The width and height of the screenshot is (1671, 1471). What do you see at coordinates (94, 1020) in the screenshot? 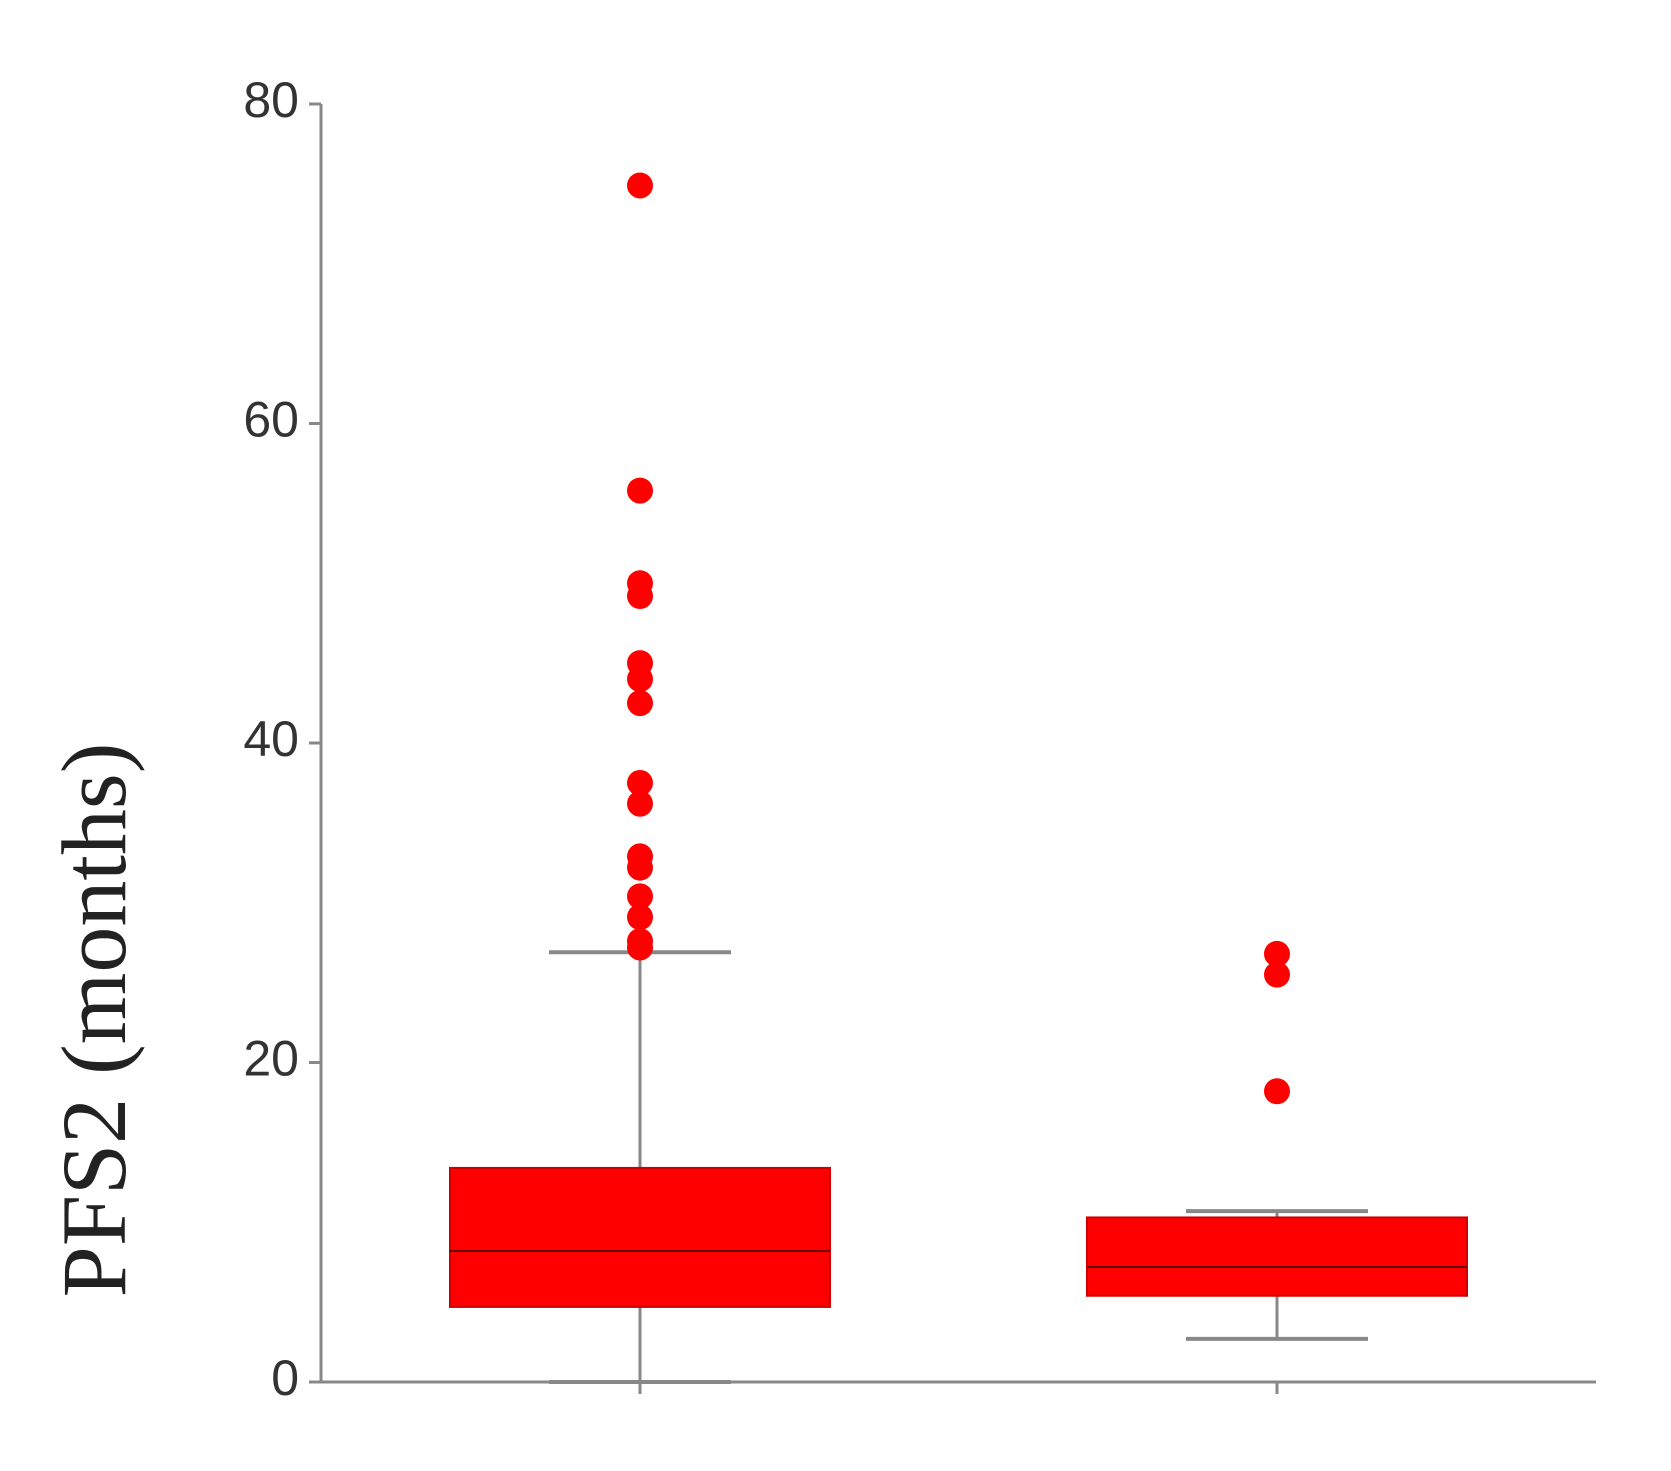
I see `y-axis-title: PFS2 (months)` at bounding box center [94, 1020].